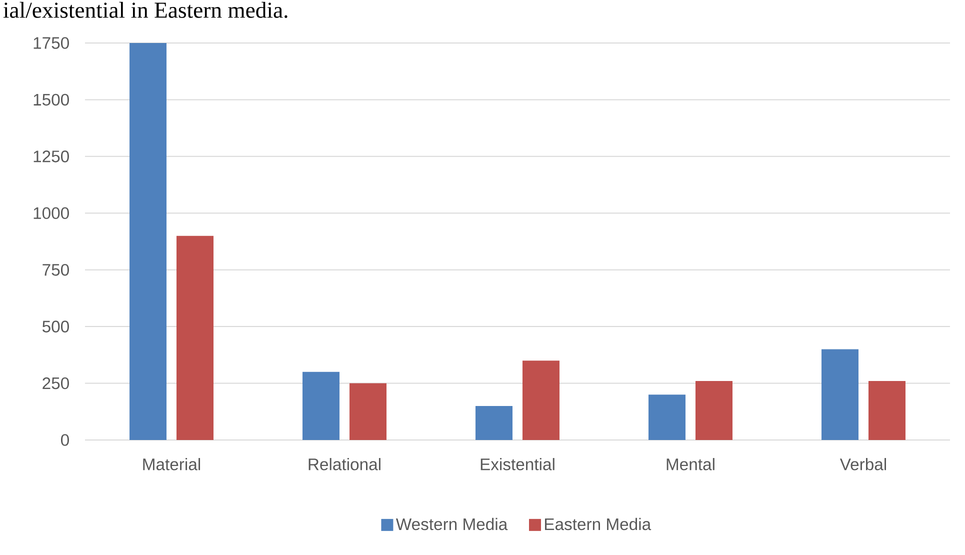 The height and width of the screenshot is (555, 965). Describe the element at coordinates (55, 326) in the screenshot. I see `y-tick-label: 500` at that location.